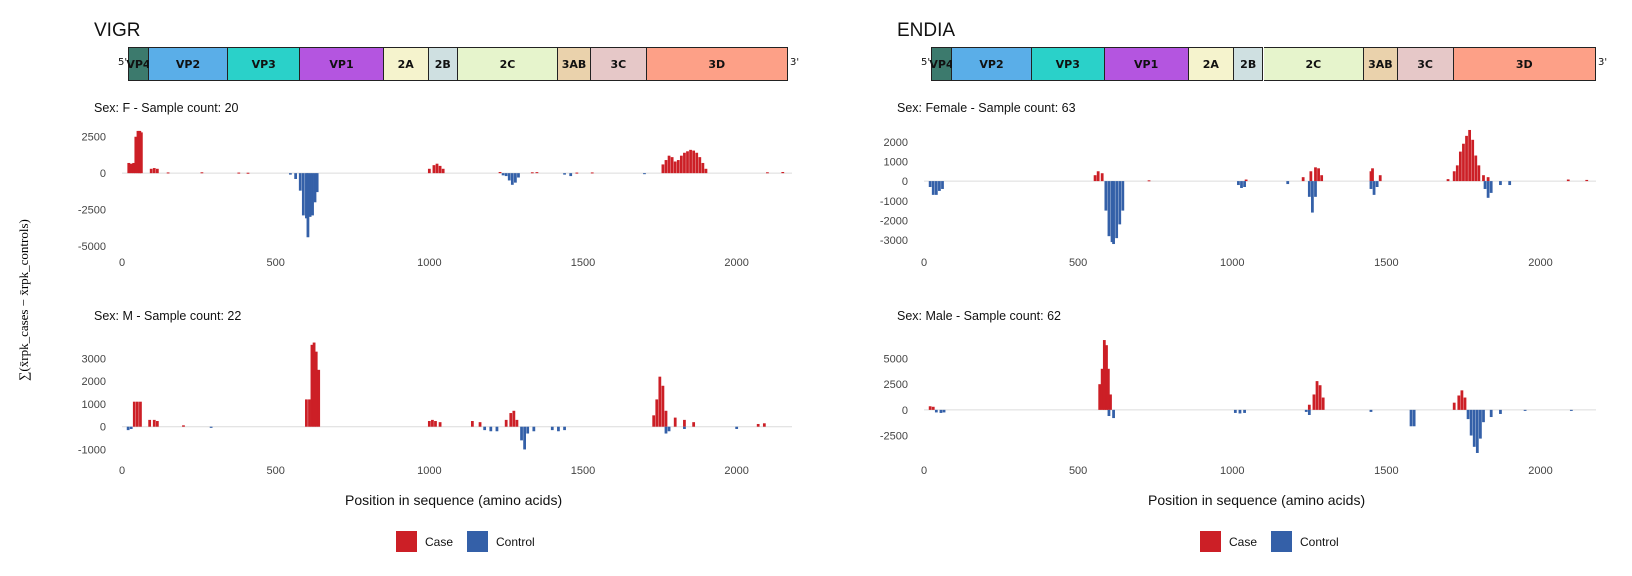 Image resolution: width=1632 pixels, height=576 pixels. What do you see at coordinates (896, 143) in the screenshot?
I see `y-tick-label: 2000` at bounding box center [896, 143].